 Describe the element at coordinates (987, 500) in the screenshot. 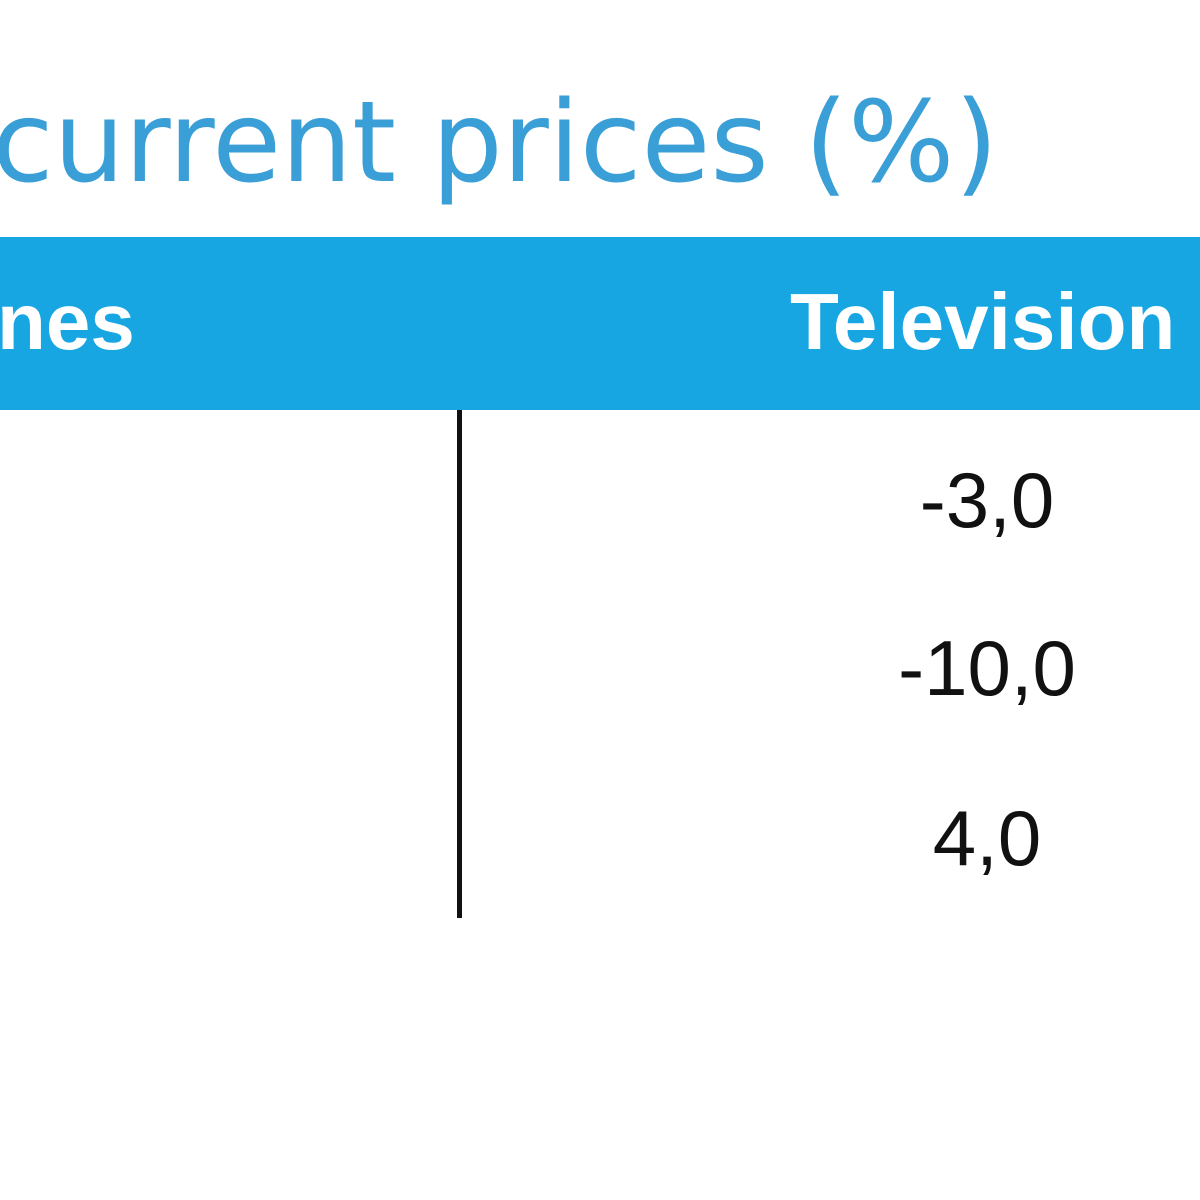

I see `table-cell: -3,0` at that location.